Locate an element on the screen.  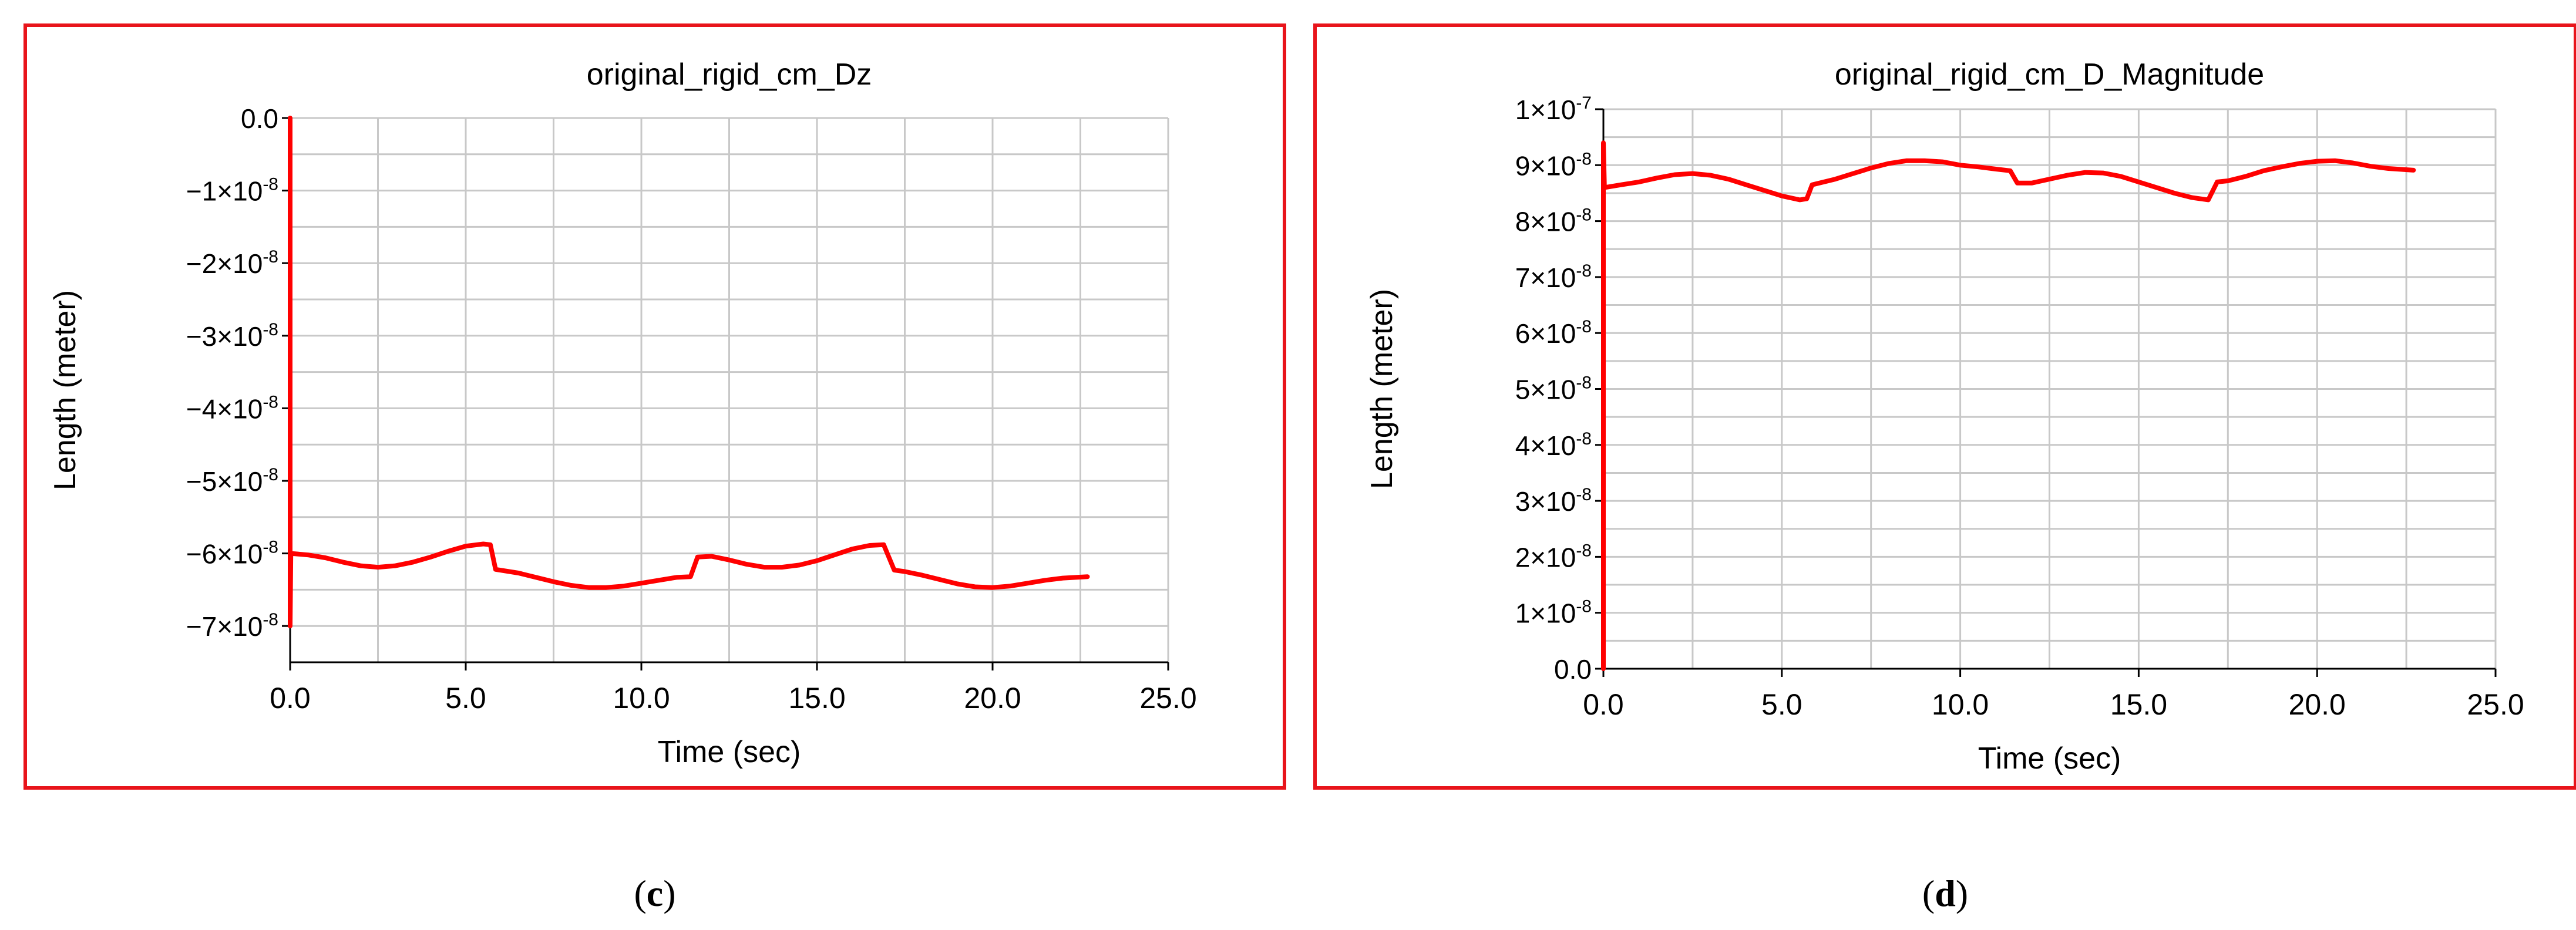
y-tick-label: 8×10⁻⁸ is located at coordinates (1553, 221).